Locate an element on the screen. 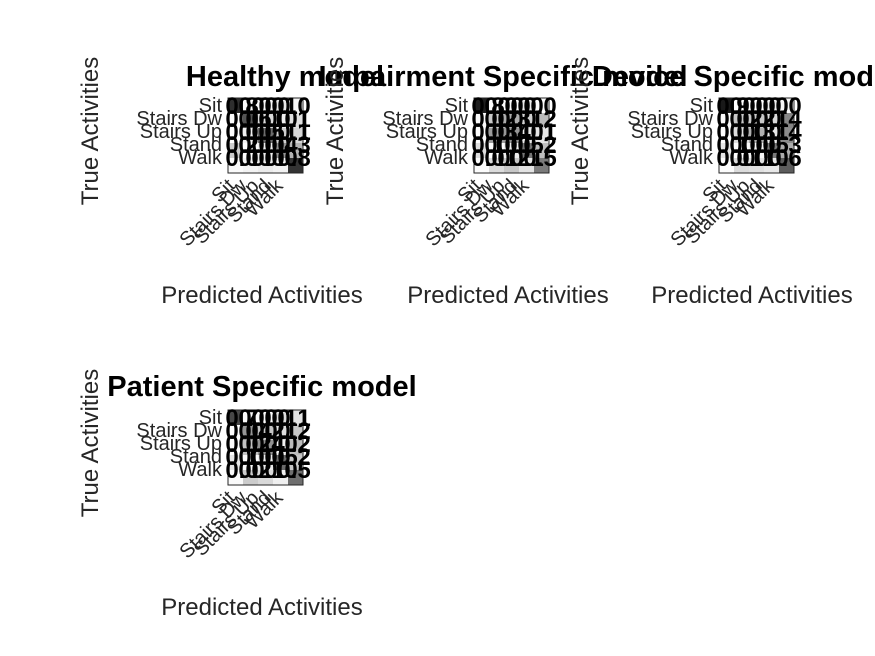 The width and height of the screenshot is (875, 656). chart-title: Patient Specific model is located at coordinates (261, 387).